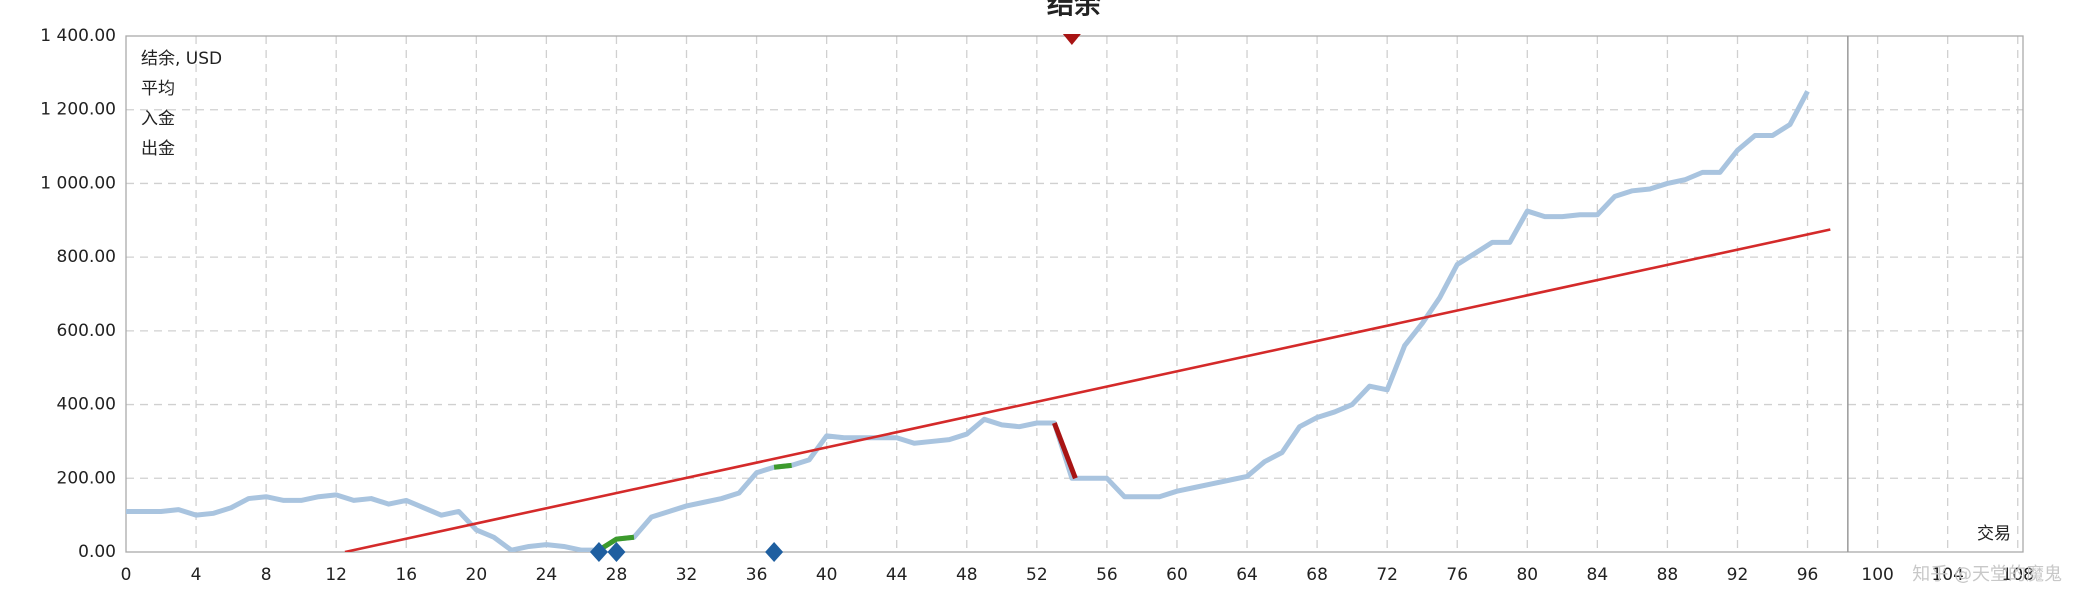 The width and height of the screenshot is (2084, 612). I want to click on x-tick-label: 96, so click(1808, 575).